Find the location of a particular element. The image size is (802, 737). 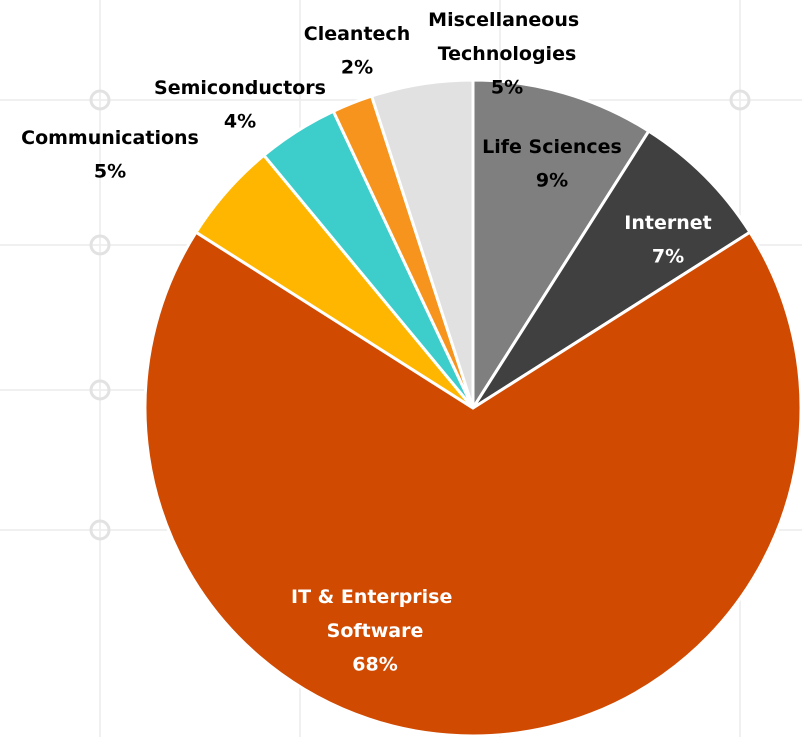

slice-label: Miscellaneous Technologies is located at coordinates (507, 37).